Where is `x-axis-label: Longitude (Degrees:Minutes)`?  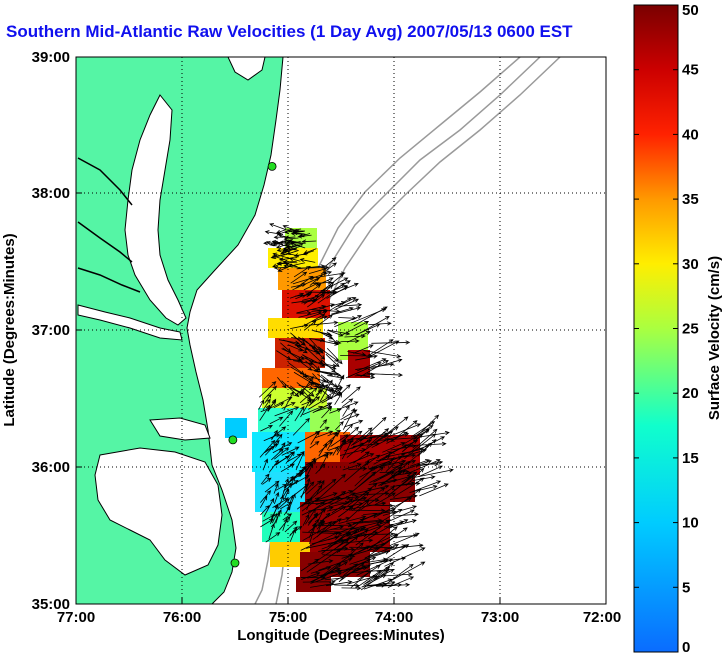 x-axis-label: Longitude (Degrees:Minutes) is located at coordinates (341, 635).